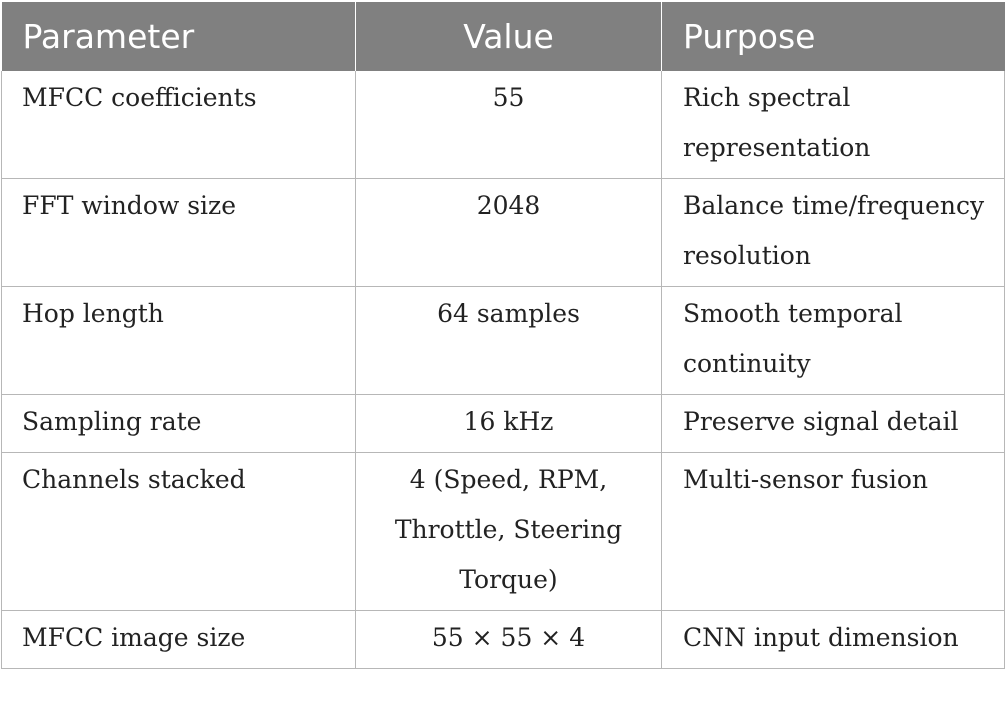  I want to click on cell-parameter: Channels stacked, so click(178, 531).